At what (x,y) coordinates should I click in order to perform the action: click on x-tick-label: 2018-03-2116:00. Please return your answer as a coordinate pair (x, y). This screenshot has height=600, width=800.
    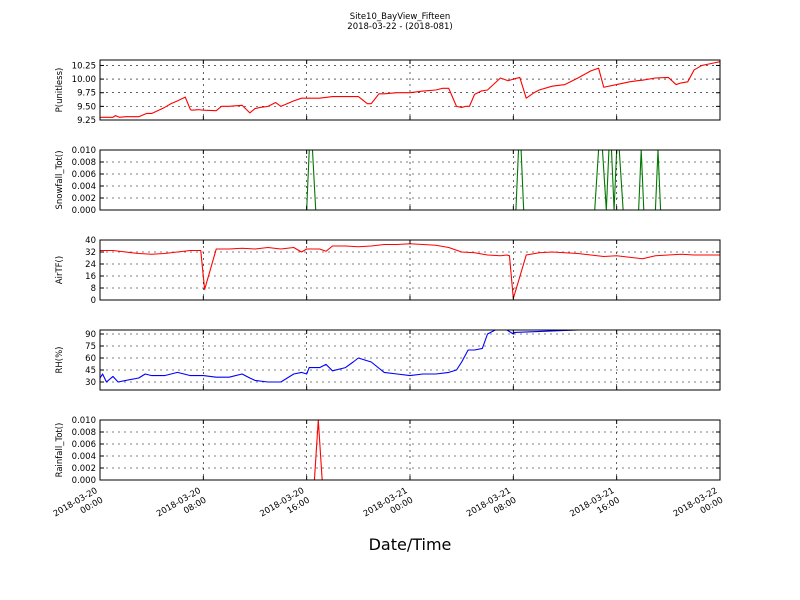
    Looking at the image, I should click on (594, 507).